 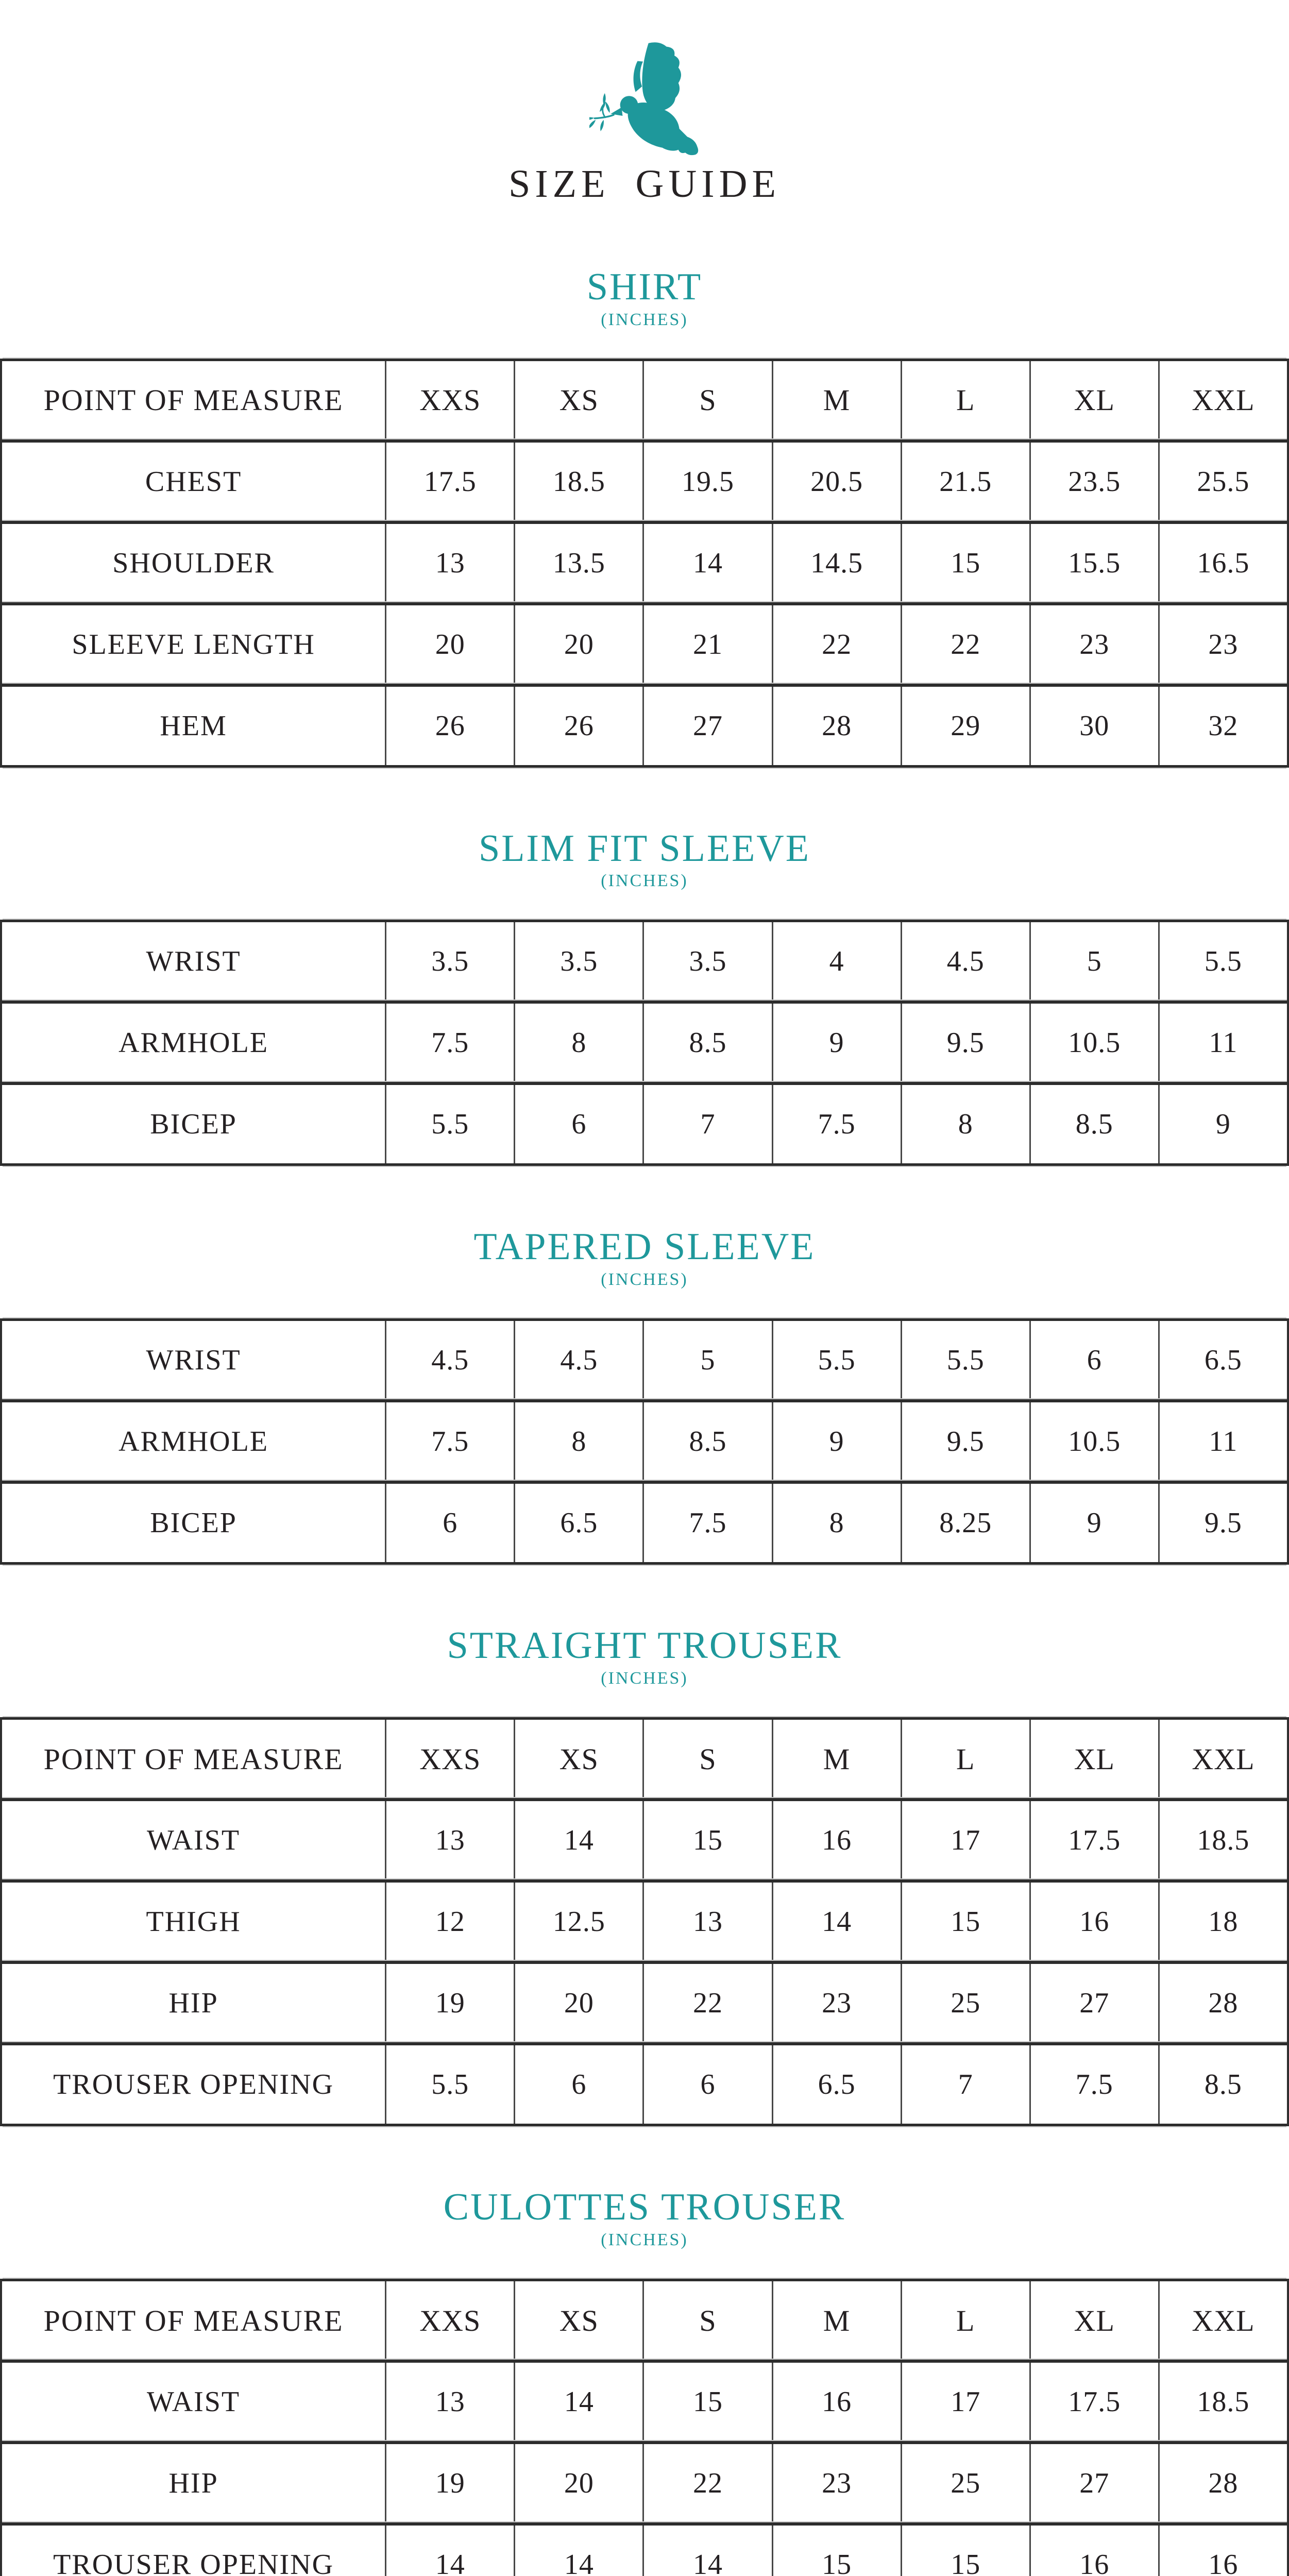 I want to click on size-value: 6.5, so click(x=836, y=2084).